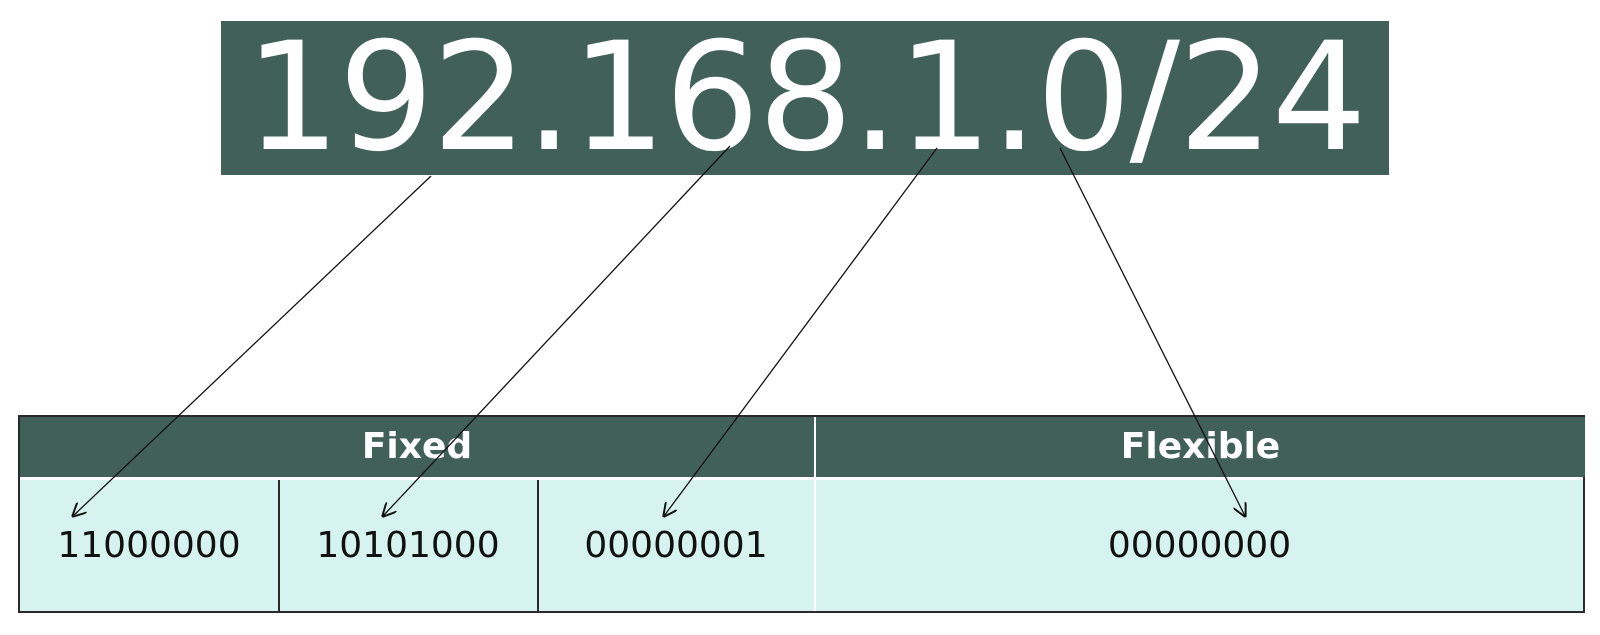 This screenshot has height=635, width=1600. I want to click on octet-cell-4: 00000000, so click(1199, 545).